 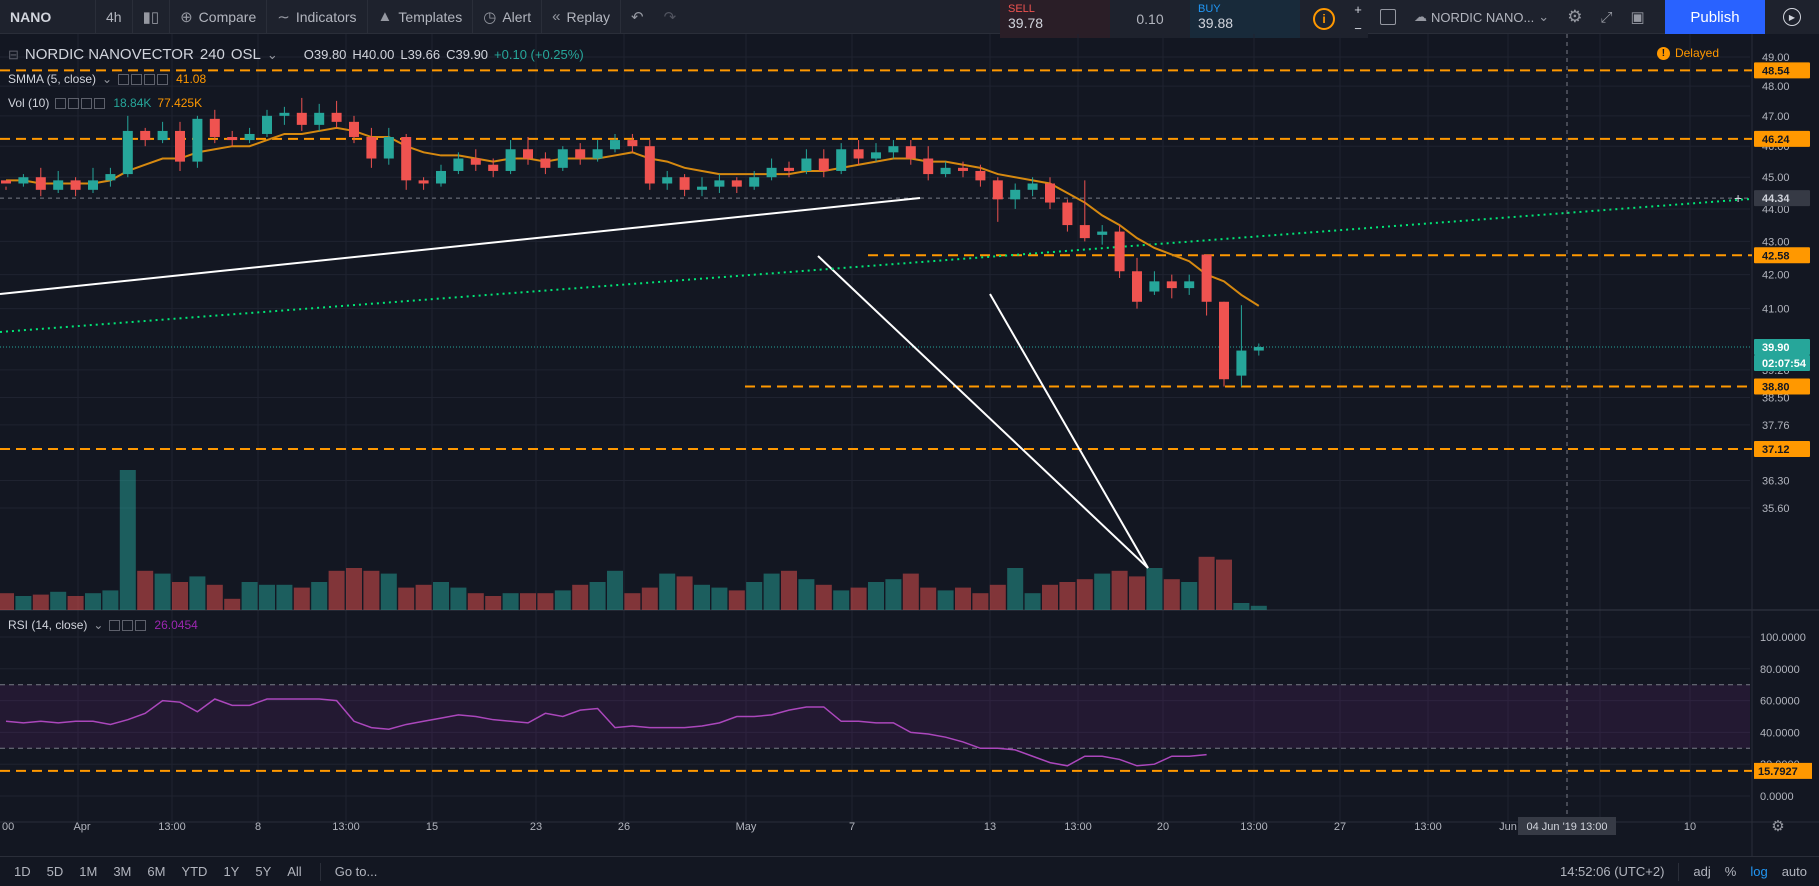 I want to click on play-button: ▶, so click(x=1792, y=17).